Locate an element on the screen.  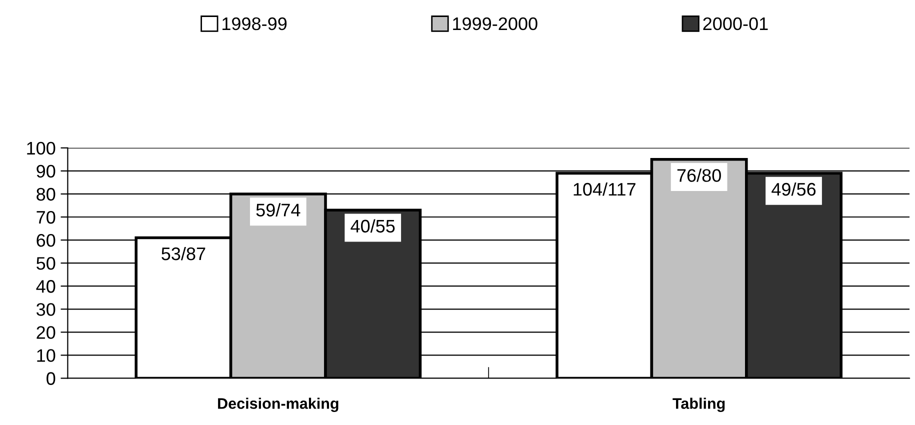
y-tick-label: 30 is located at coordinates (46, 309).